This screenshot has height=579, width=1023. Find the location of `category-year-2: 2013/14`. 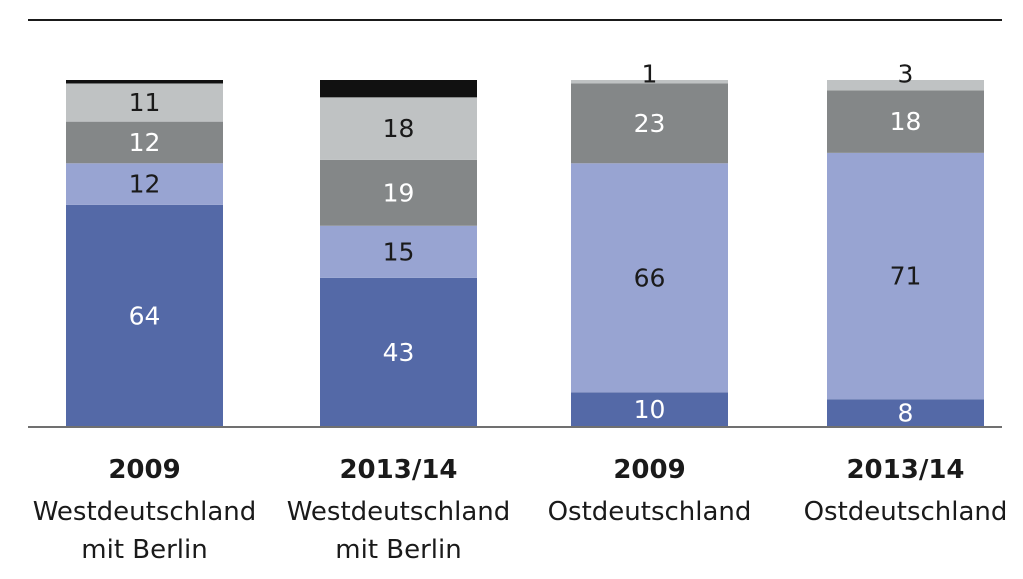

category-year-2: 2013/14 is located at coordinates (398, 470).